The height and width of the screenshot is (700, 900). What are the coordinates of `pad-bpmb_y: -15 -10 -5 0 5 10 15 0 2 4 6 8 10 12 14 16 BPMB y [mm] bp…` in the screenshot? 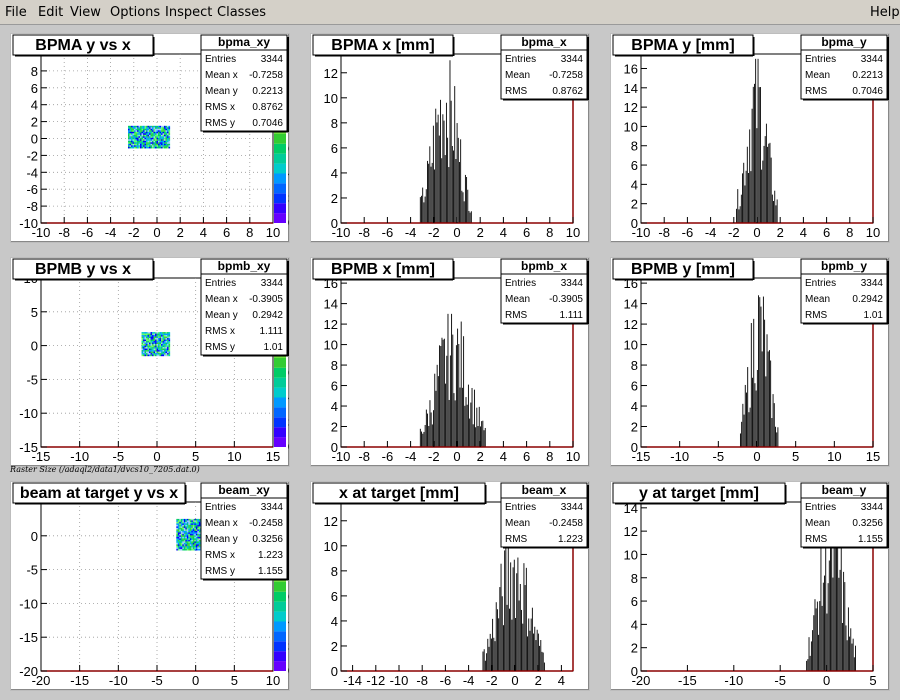 It's located at (750, 362).